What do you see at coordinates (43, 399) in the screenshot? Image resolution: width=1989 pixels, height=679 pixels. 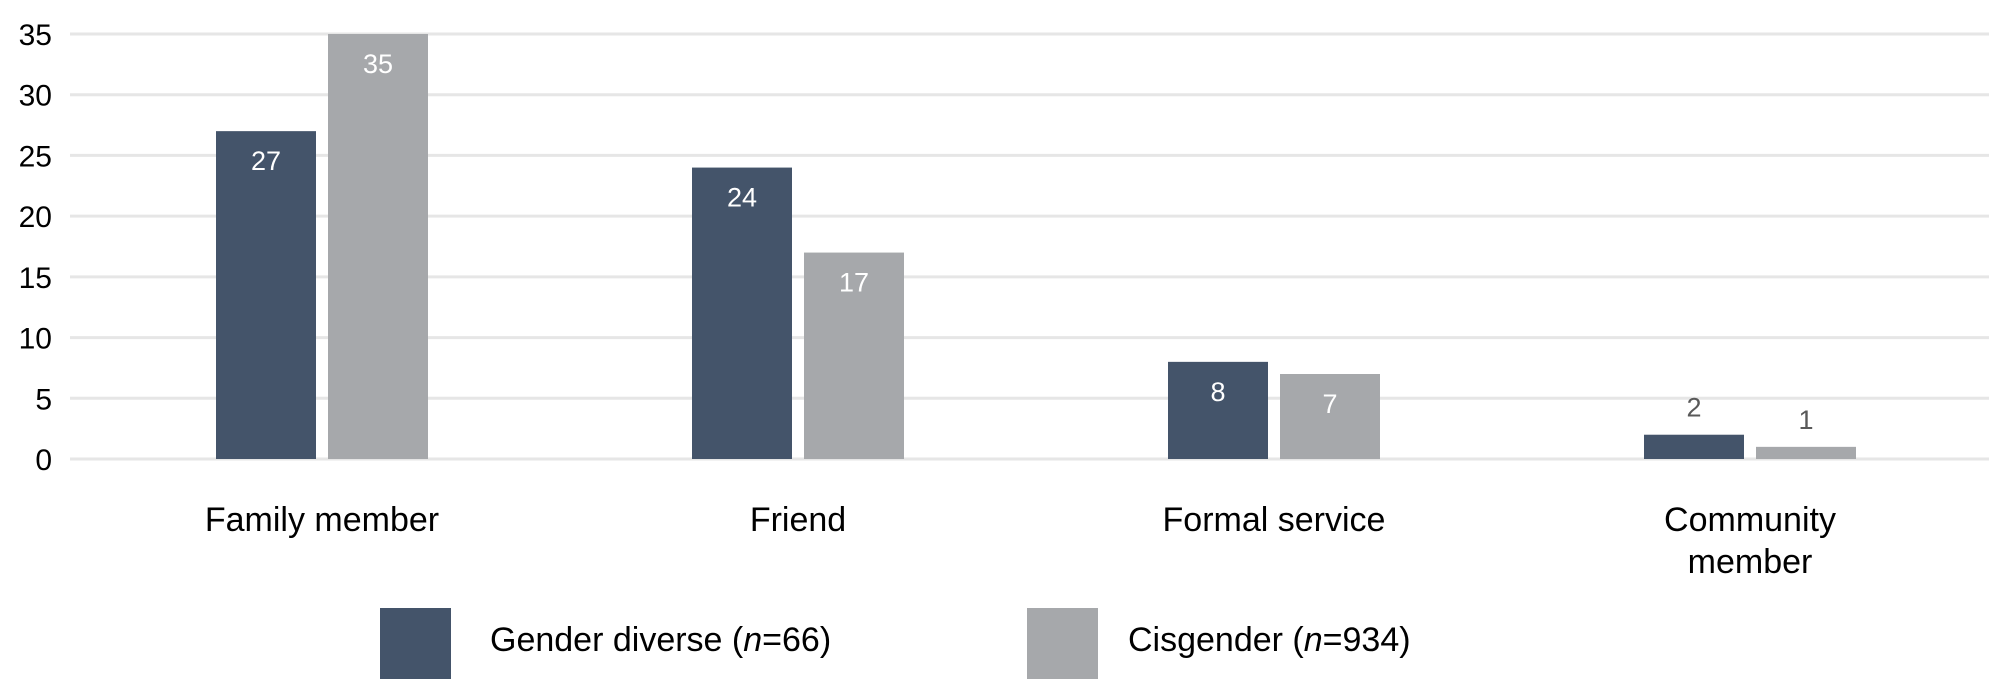 I see `y-tick-label: 5` at bounding box center [43, 399].